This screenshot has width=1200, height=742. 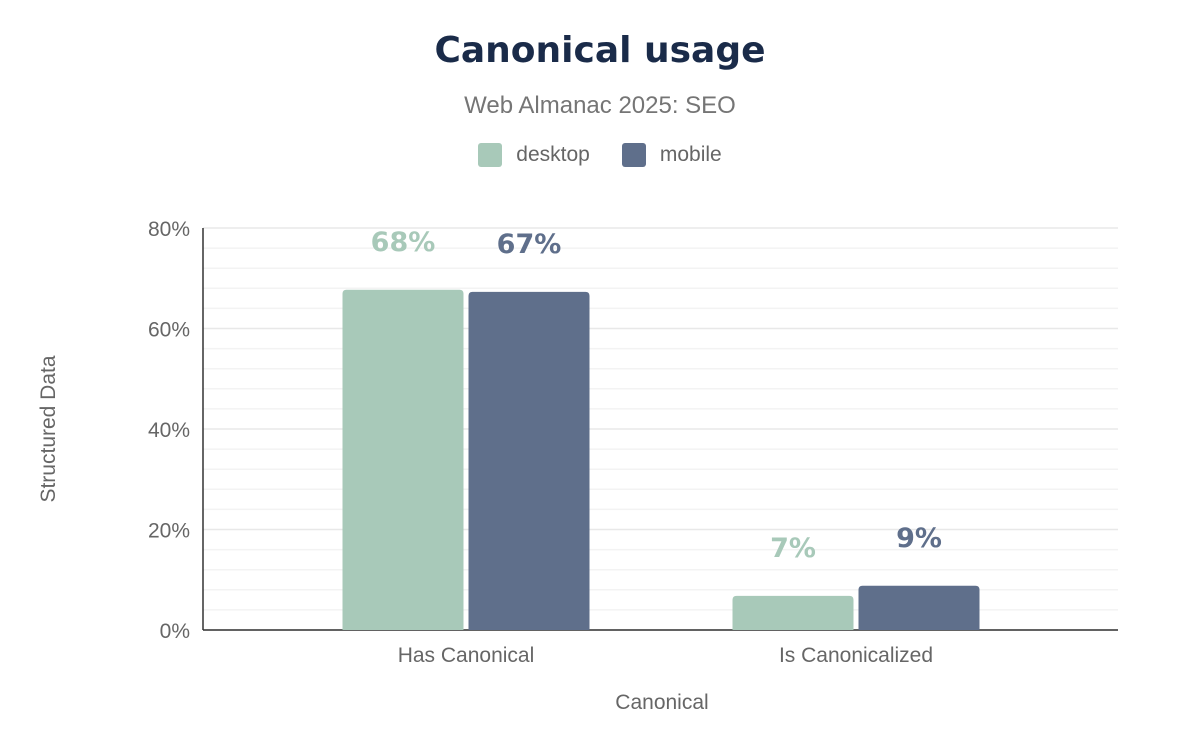 I want to click on x-tick-label: Is Canonicalized, so click(x=856, y=655).